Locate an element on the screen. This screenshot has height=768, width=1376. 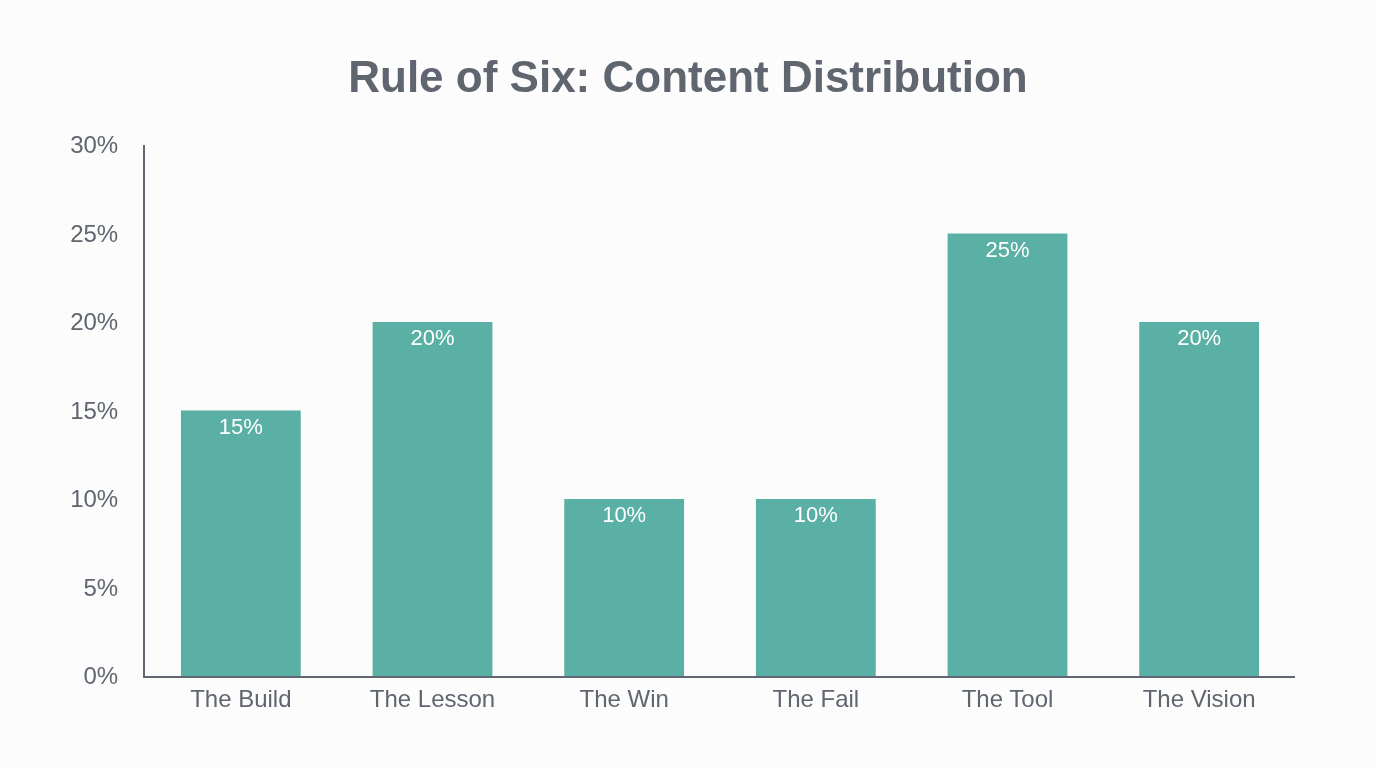
x-tick-label: The Build is located at coordinates (241, 698).